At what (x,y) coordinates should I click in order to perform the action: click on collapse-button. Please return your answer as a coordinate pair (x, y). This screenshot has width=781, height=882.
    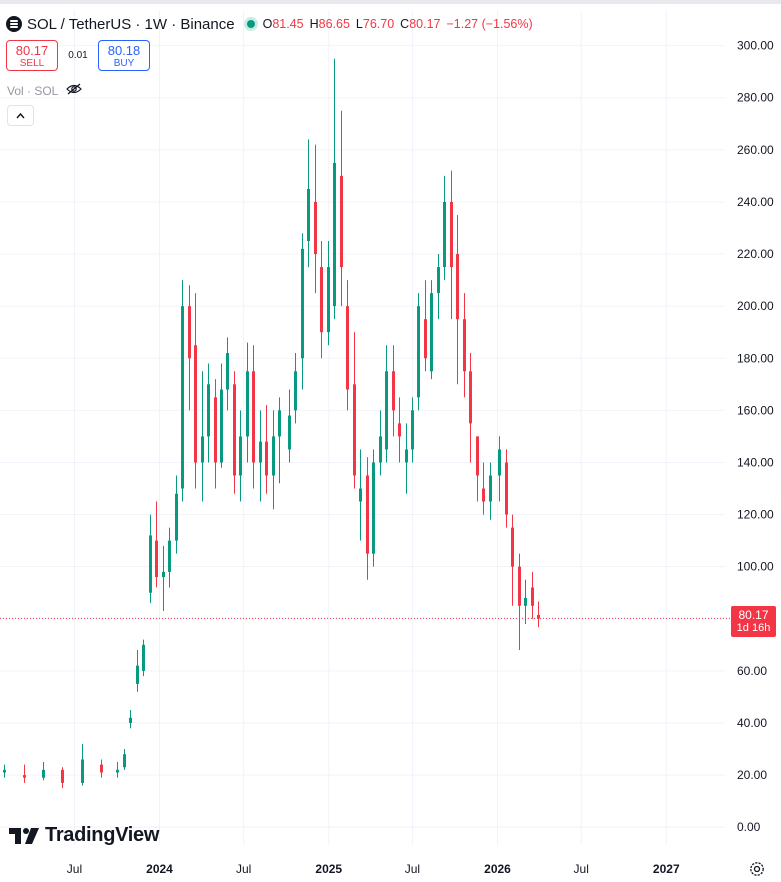
    Looking at the image, I should click on (20, 115).